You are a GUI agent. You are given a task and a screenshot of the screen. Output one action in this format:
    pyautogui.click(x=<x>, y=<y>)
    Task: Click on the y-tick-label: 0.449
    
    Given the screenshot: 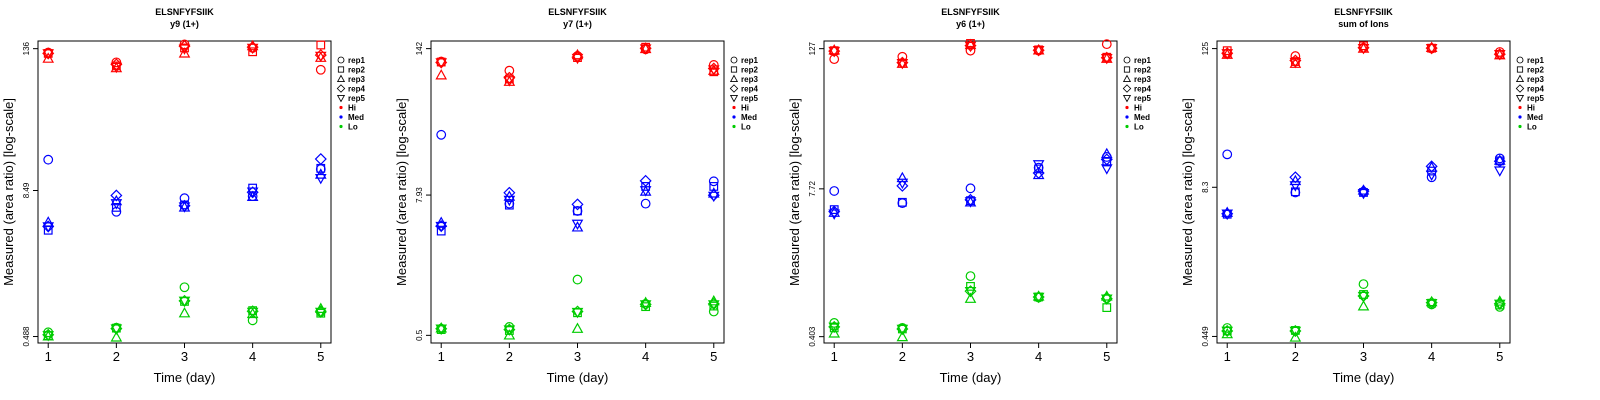 What is the action you would take?
    pyautogui.click(x=1205, y=336)
    